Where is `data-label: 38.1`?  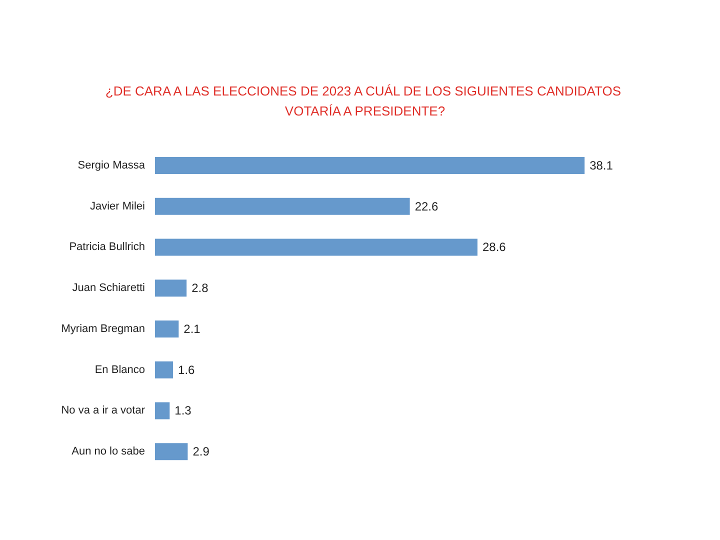
data-label: 38.1 is located at coordinates (602, 165).